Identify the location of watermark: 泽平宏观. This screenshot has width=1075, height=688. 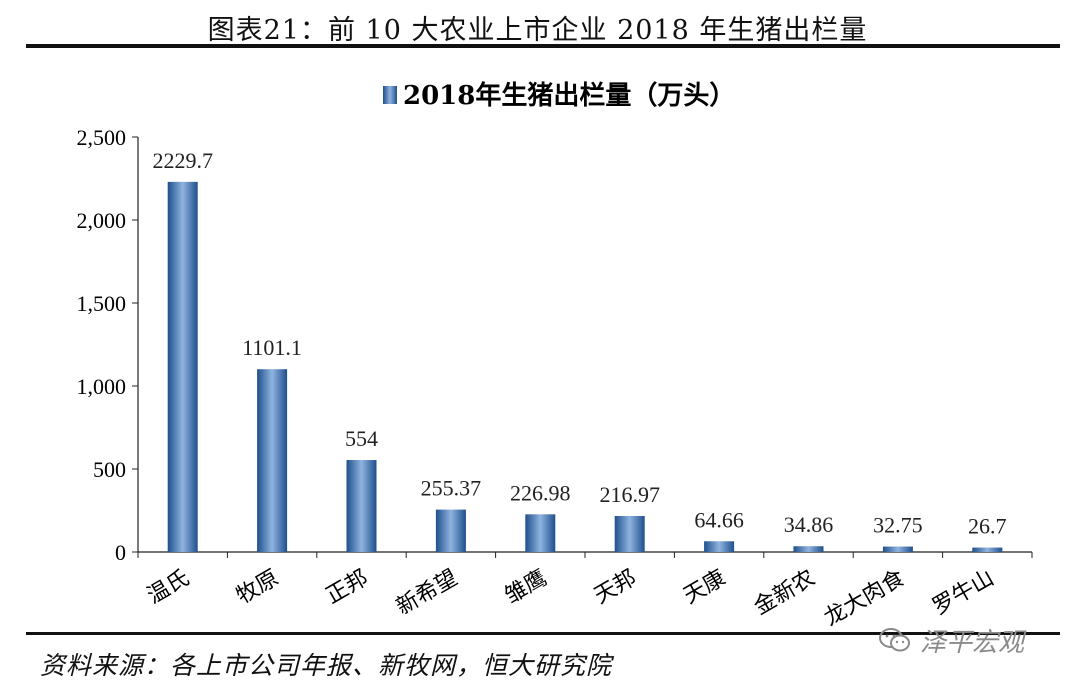
(951, 640).